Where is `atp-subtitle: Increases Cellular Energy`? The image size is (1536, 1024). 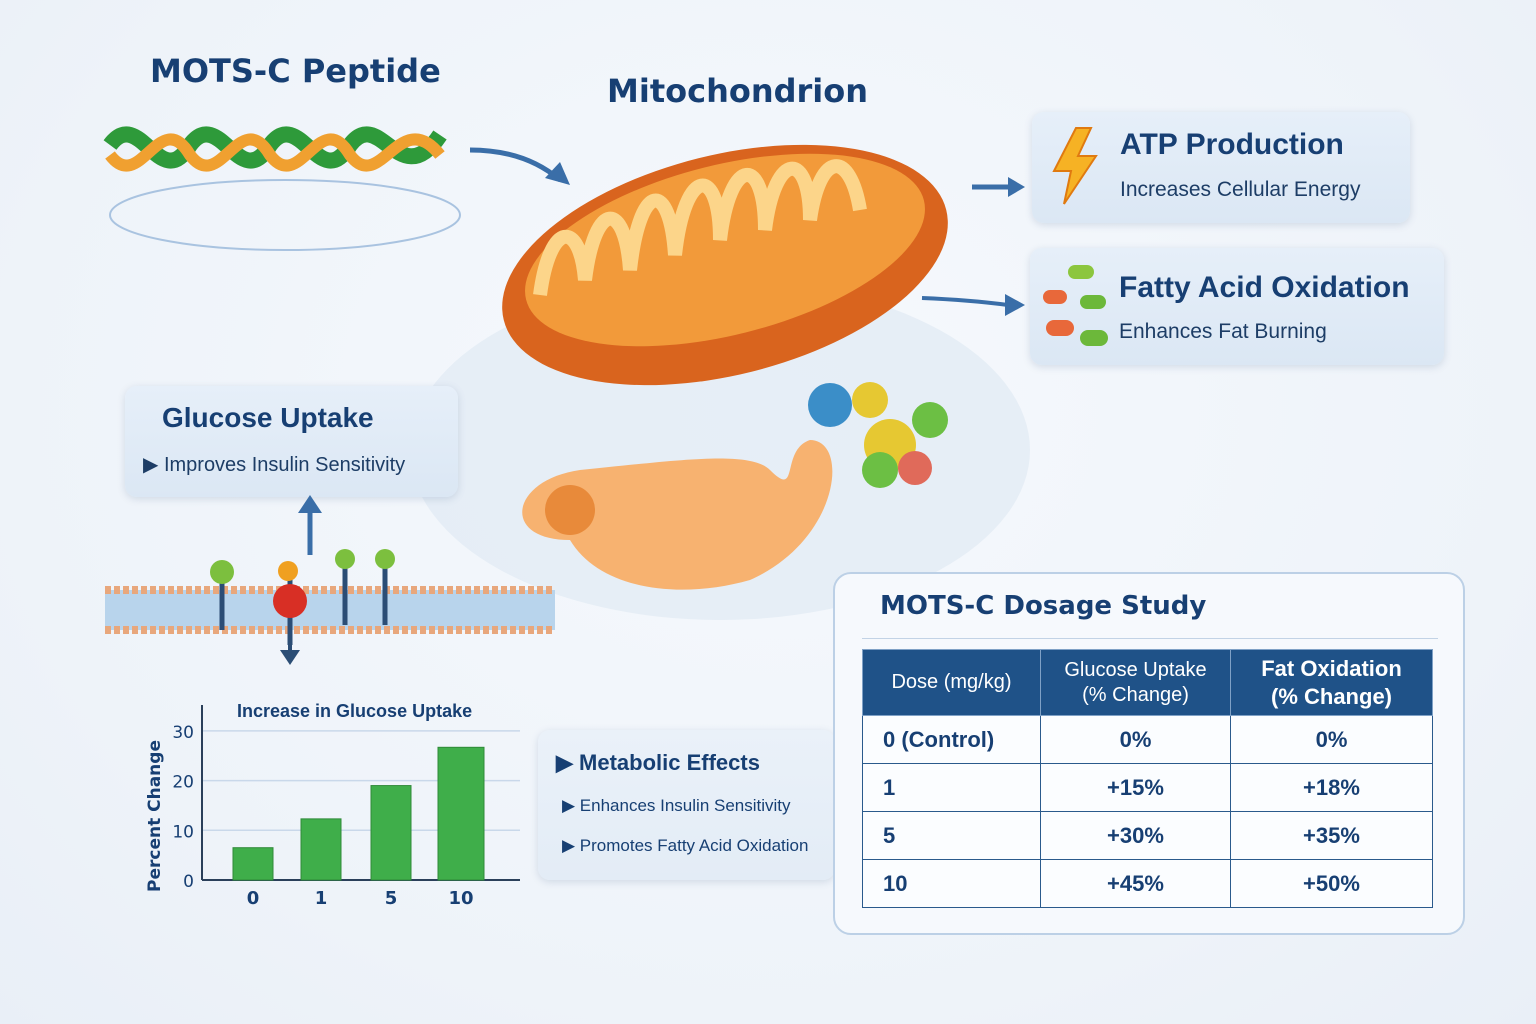
atp-subtitle: Increases Cellular Energy is located at coordinates (1240, 189).